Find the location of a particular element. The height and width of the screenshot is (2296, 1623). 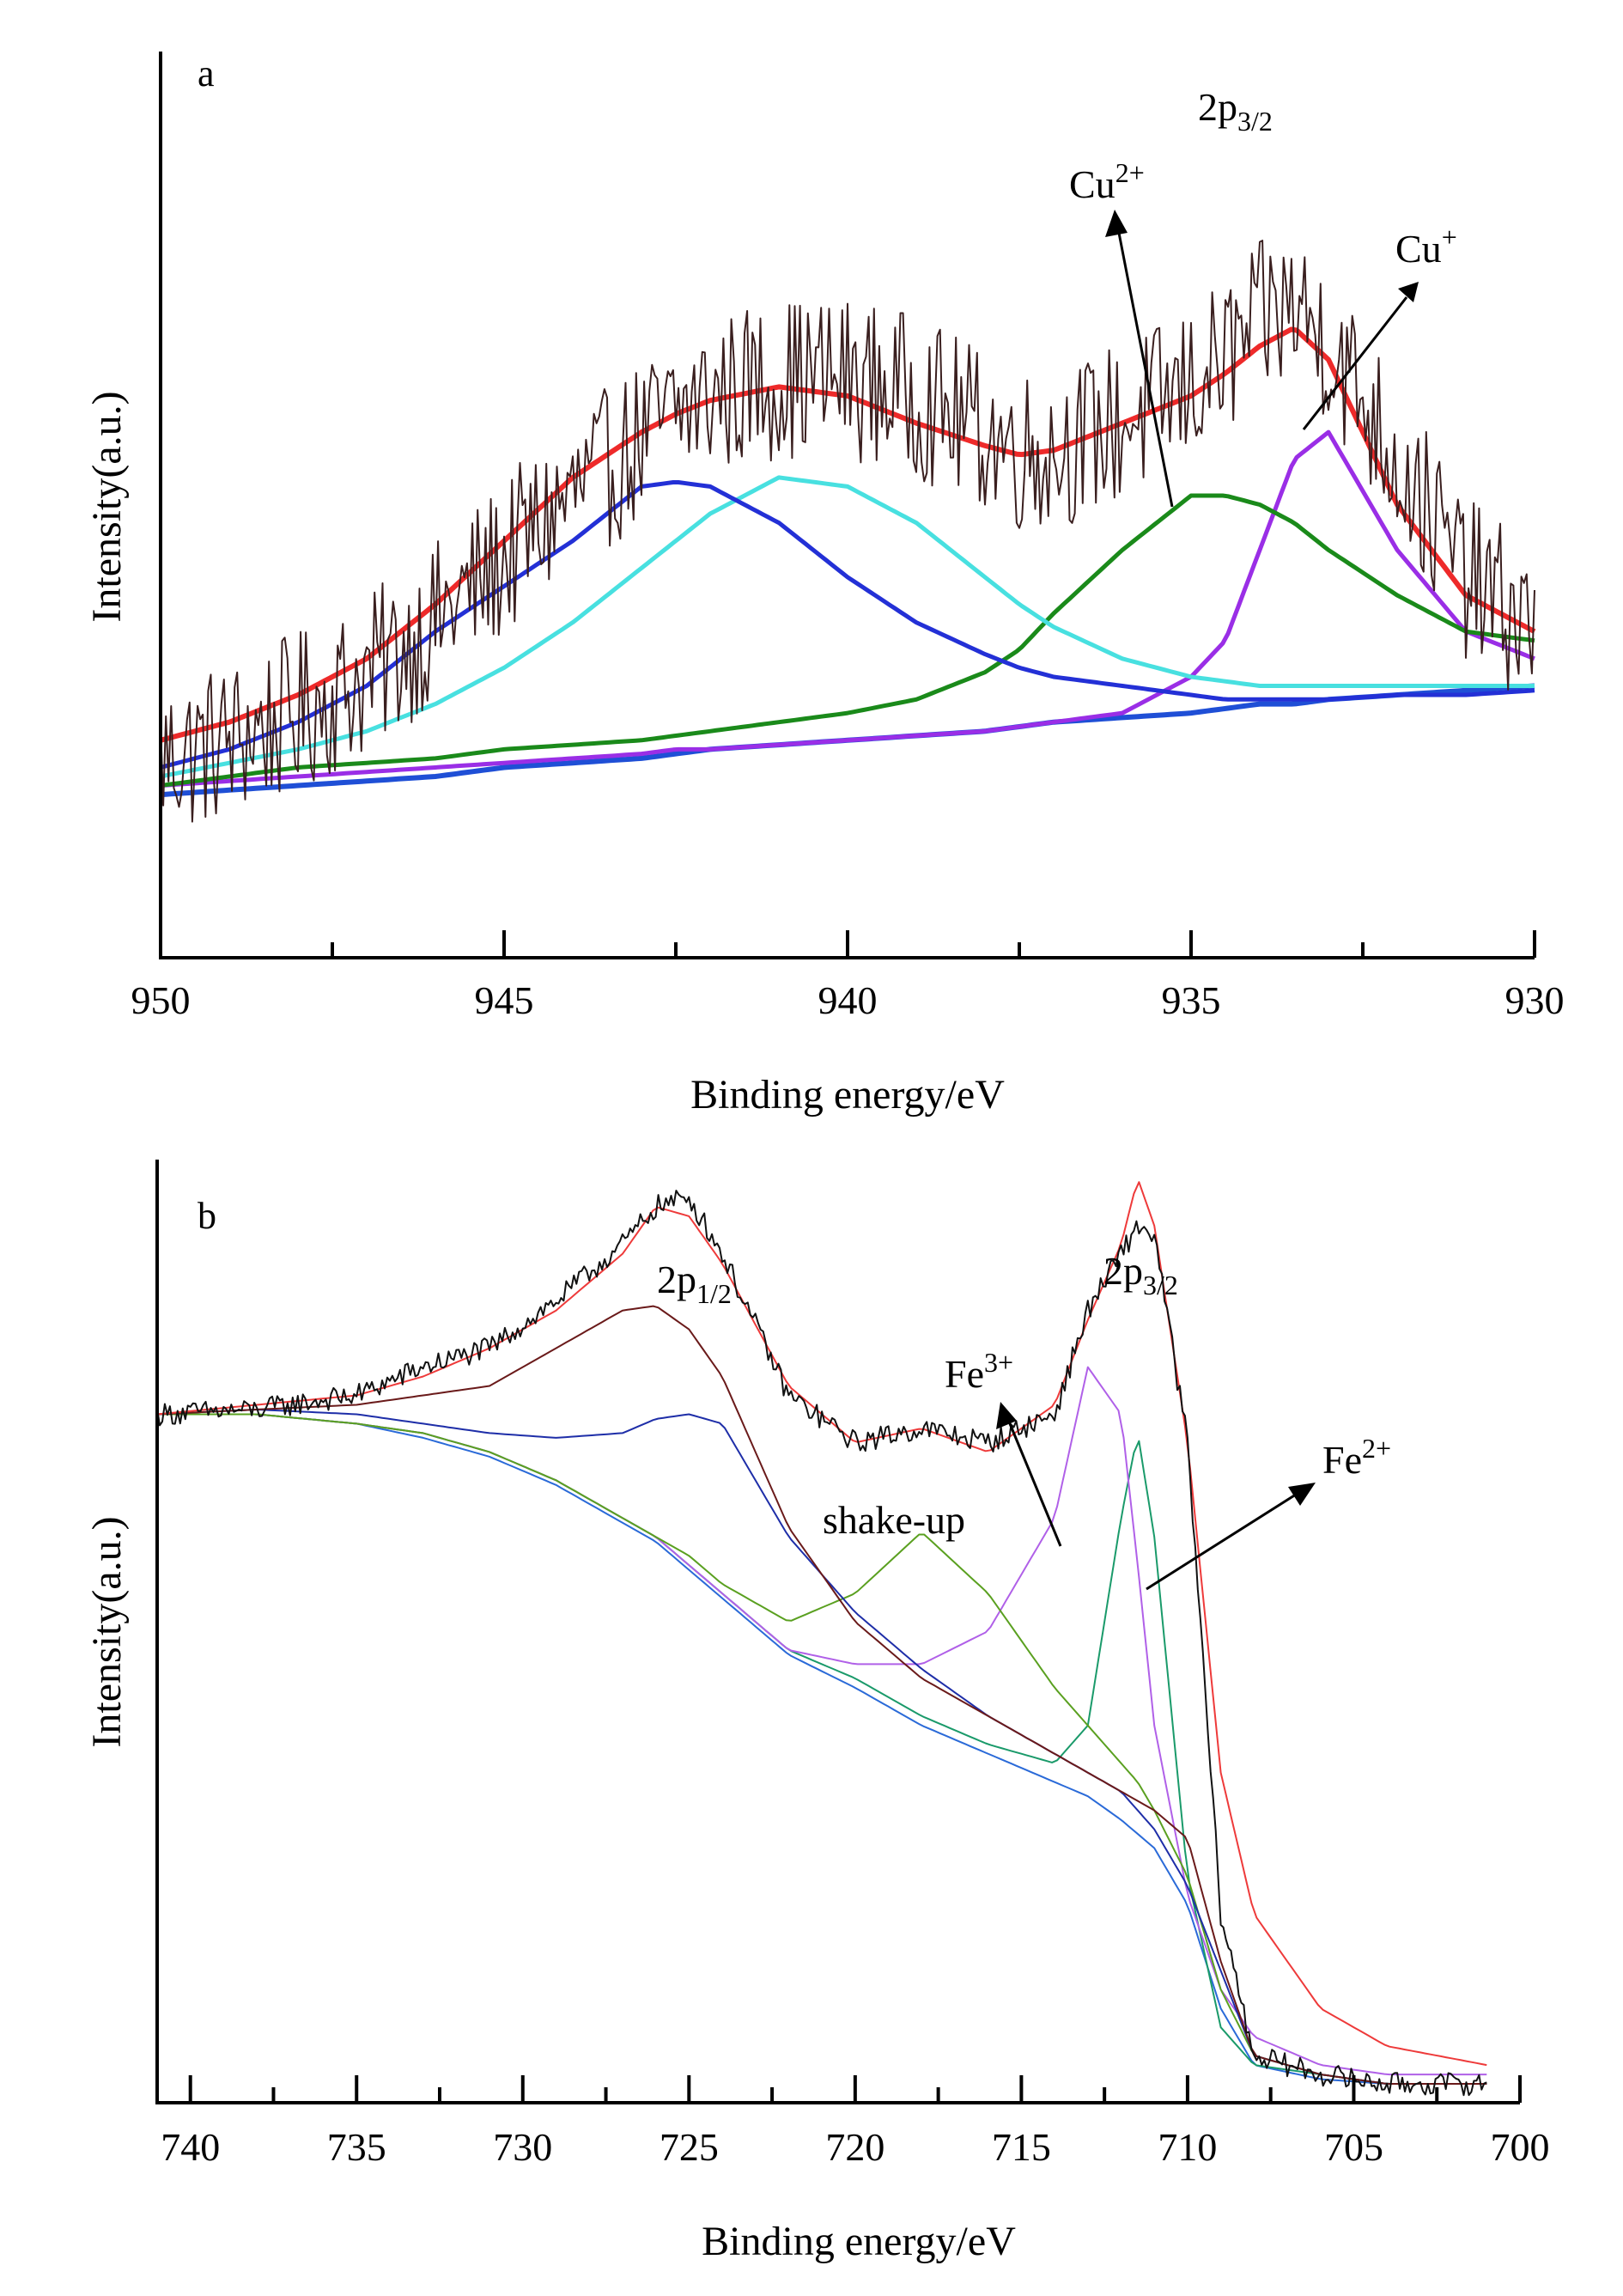

x-tick-label: 945 is located at coordinates (505, 1000).